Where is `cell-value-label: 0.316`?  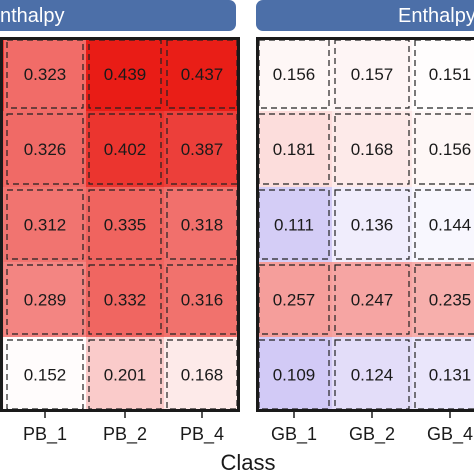 cell-value-label: 0.316 is located at coordinates (202, 300).